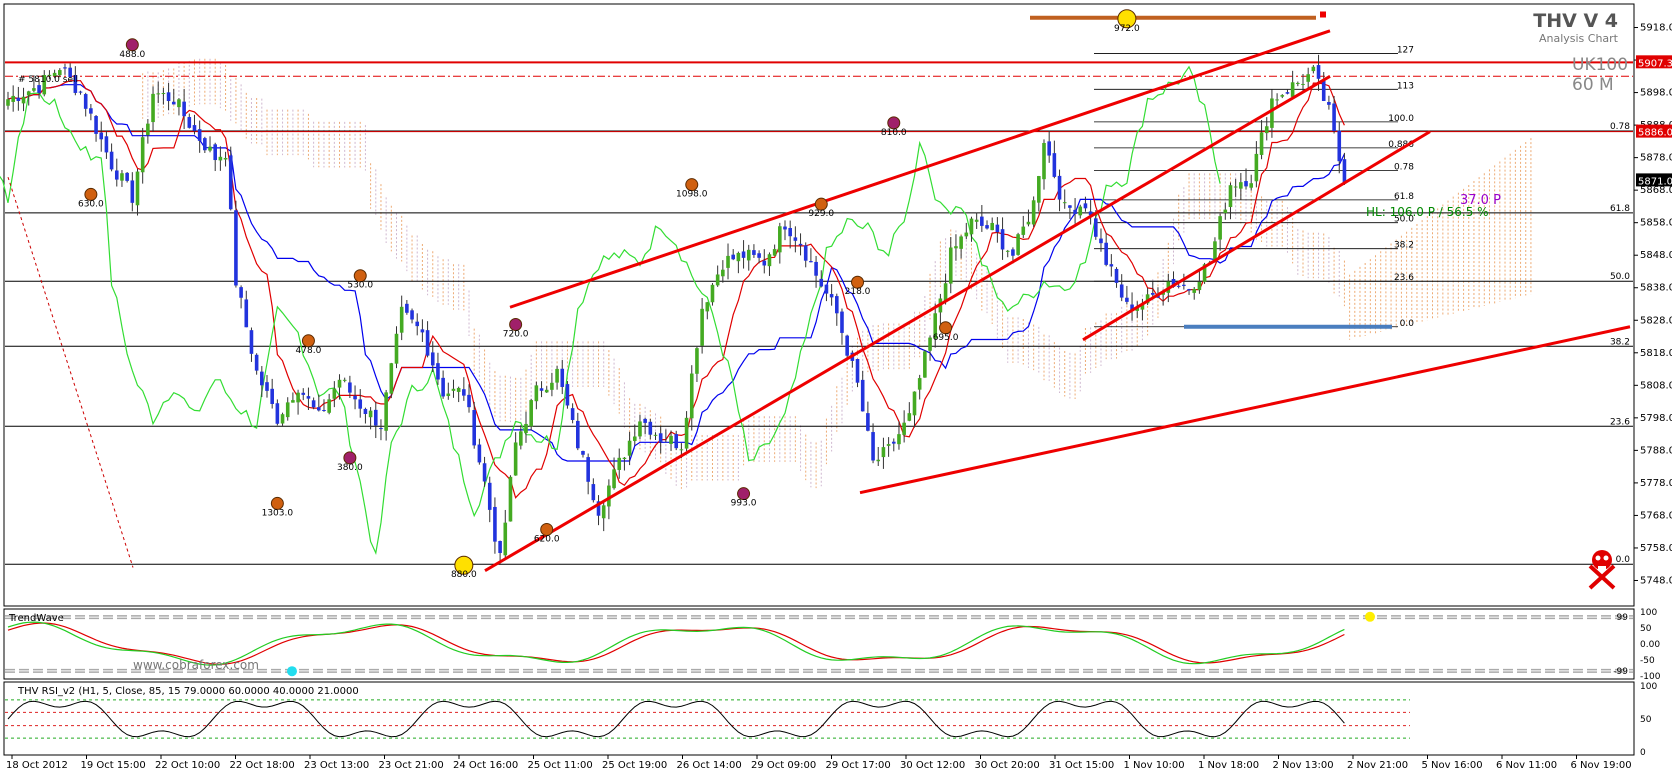  I want to click on tw-tick-label: 50, so click(1646, 629).